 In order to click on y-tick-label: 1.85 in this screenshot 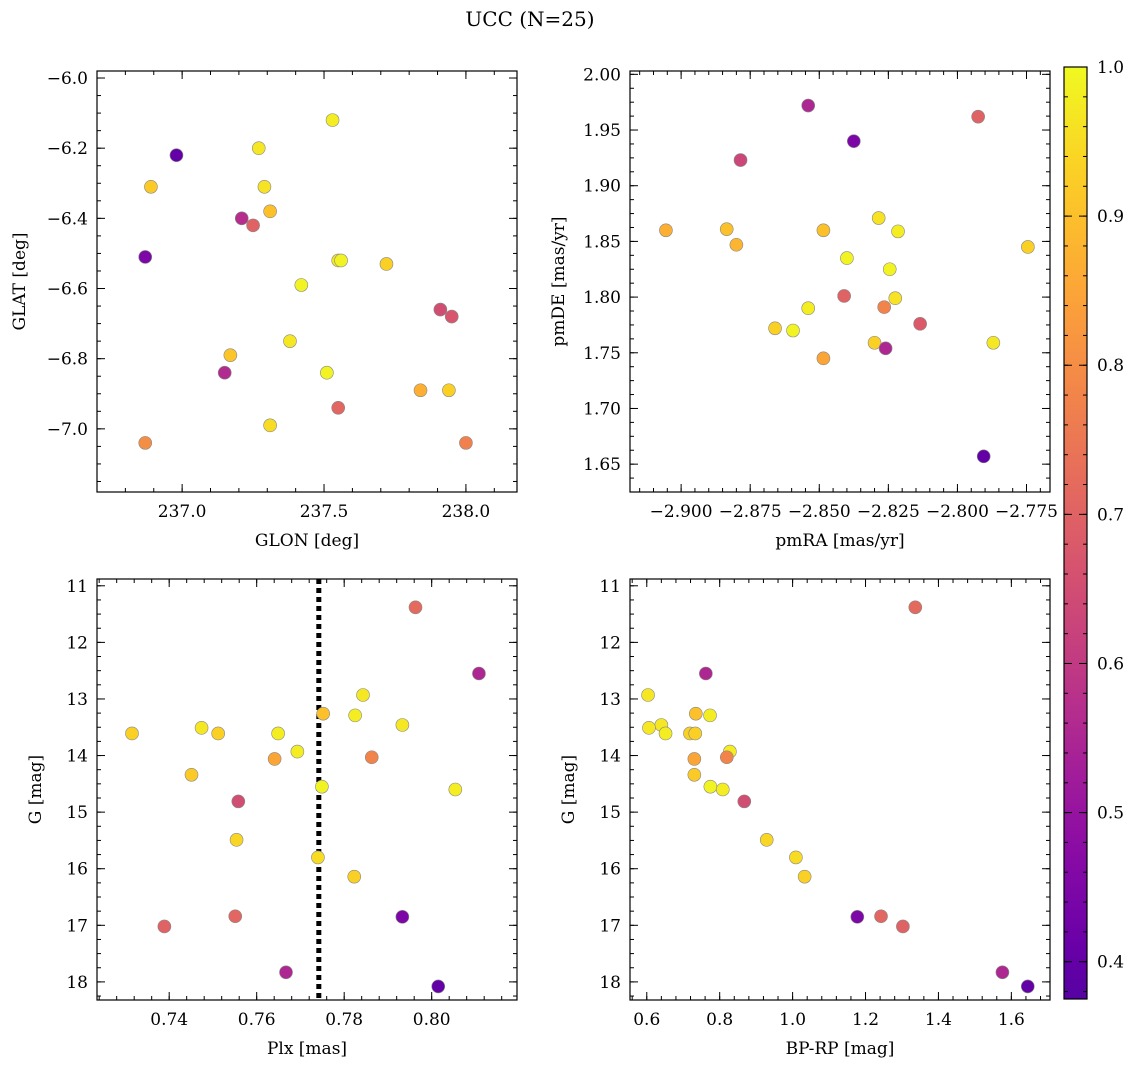, I will do `click(602, 242)`.